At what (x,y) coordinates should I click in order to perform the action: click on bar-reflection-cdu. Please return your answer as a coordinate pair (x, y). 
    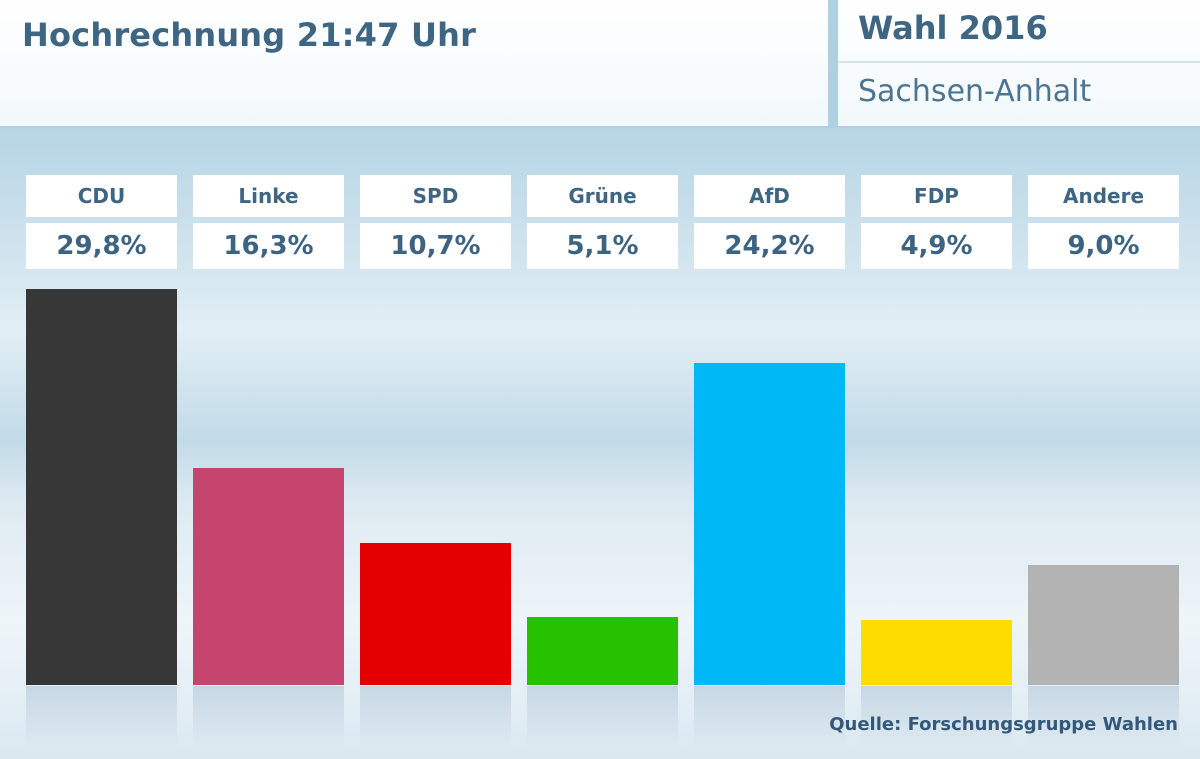
    Looking at the image, I should click on (101, 716).